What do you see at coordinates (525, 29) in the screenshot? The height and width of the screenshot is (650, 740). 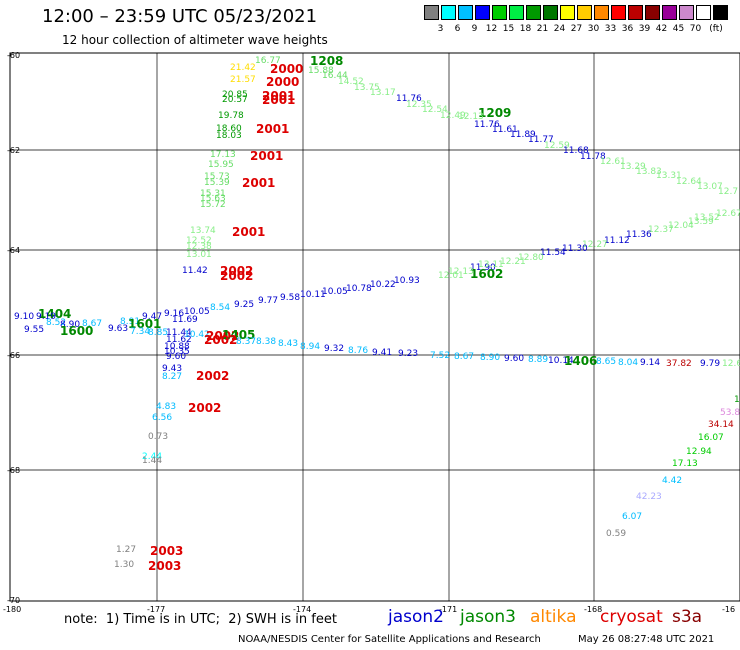 I see `scale-tick-label: 18` at bounding box center [525, 29].